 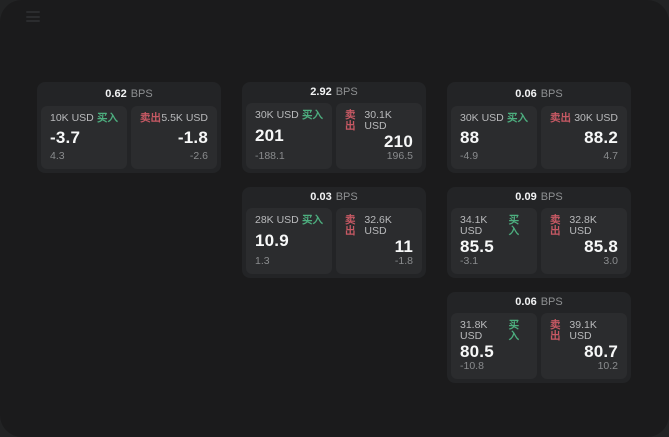 I want to click on bps-value: 0.62, so click(x=116, y=93).